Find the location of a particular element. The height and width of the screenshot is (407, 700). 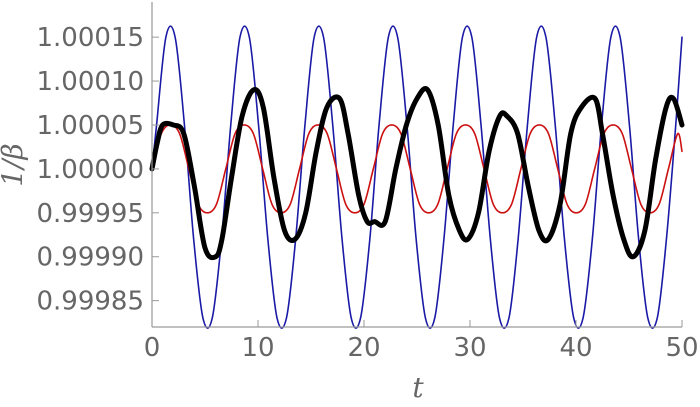

y-tick-label: 1.00005 is located at coordinates (90, 126).